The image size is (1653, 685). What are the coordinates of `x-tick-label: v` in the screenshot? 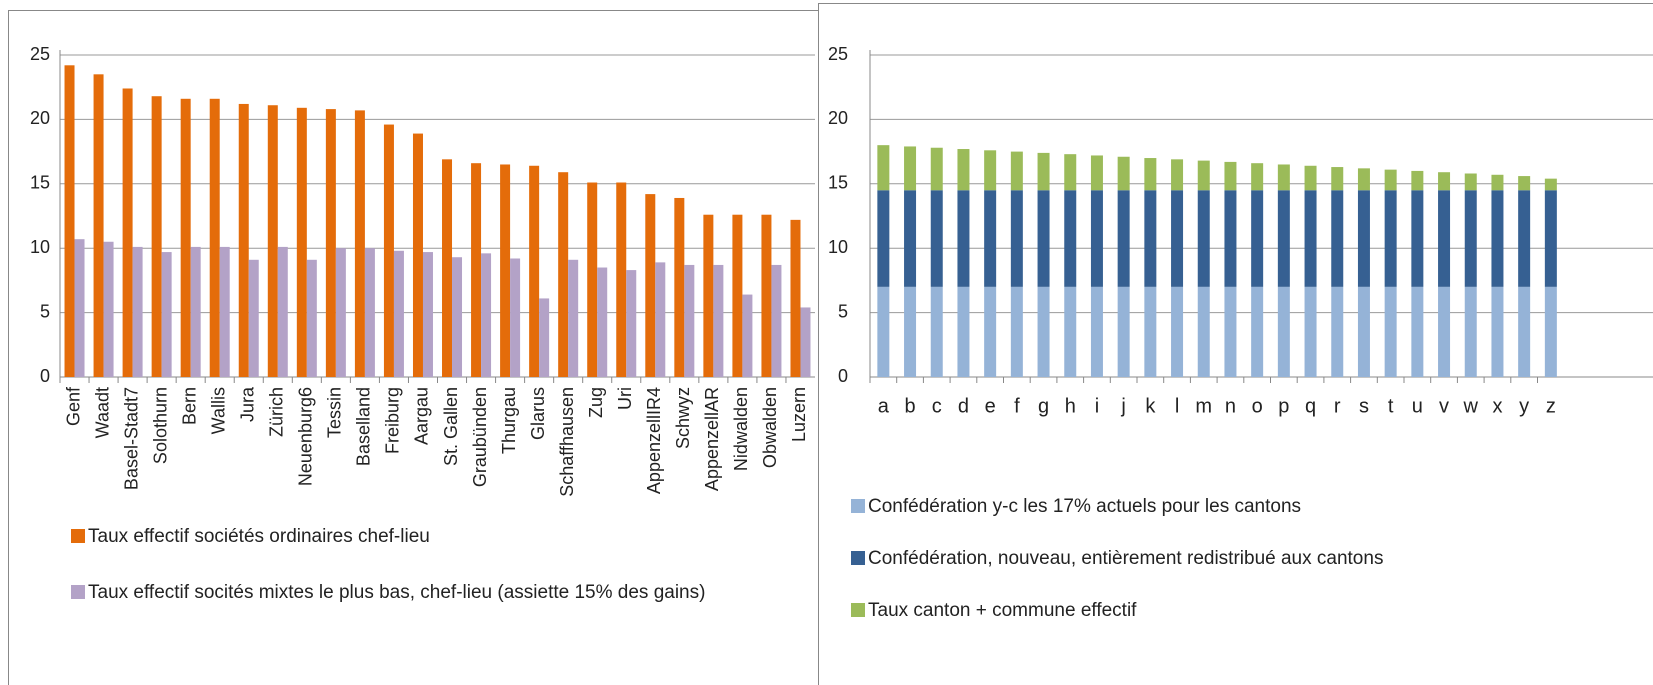 It's located at (1444, 406).